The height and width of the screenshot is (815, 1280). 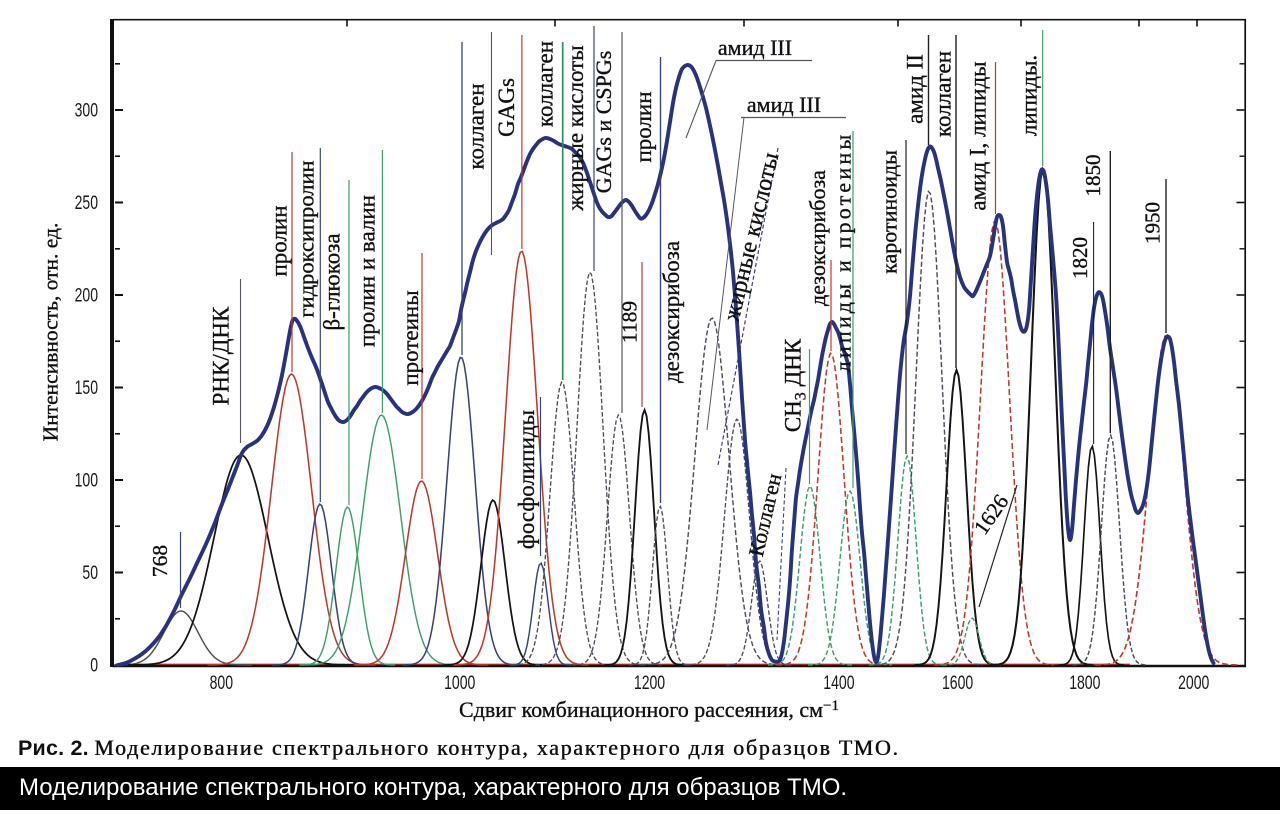 What do you see at coordinates (526, 479) in the screenshot?
I see `svg-text: фосфолипиды` at bounding box center [526, 479].